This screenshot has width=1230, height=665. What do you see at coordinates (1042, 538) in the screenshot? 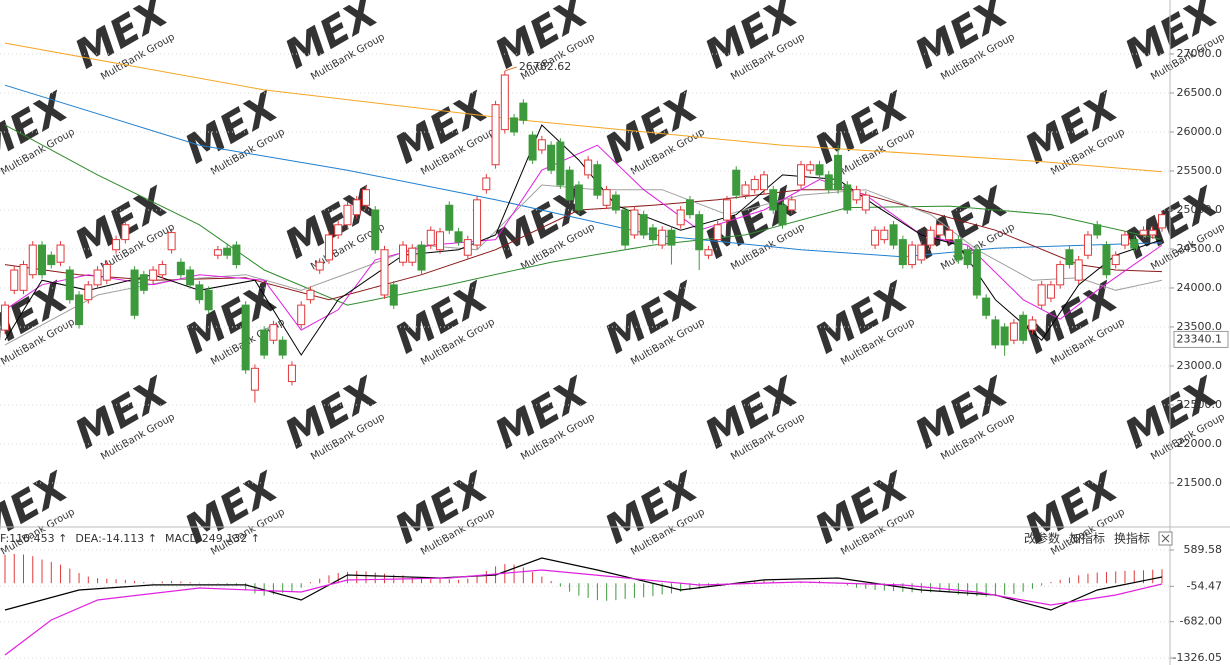
I see `toolbar-button: 改参数` at bounding box center [1042, 538].